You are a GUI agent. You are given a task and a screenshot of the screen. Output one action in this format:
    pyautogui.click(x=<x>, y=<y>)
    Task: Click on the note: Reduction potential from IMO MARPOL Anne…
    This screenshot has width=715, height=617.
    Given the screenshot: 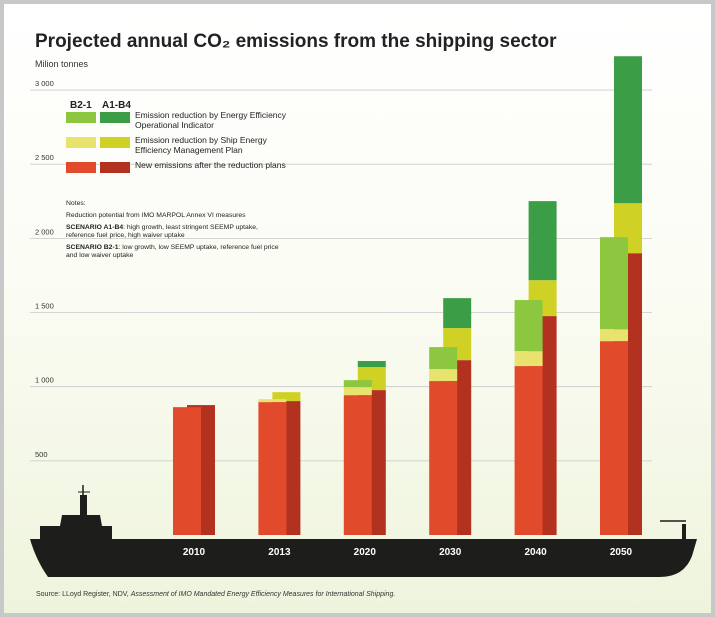 What is the action you would take?
    pyautogui.click(x=176, y=216)
    